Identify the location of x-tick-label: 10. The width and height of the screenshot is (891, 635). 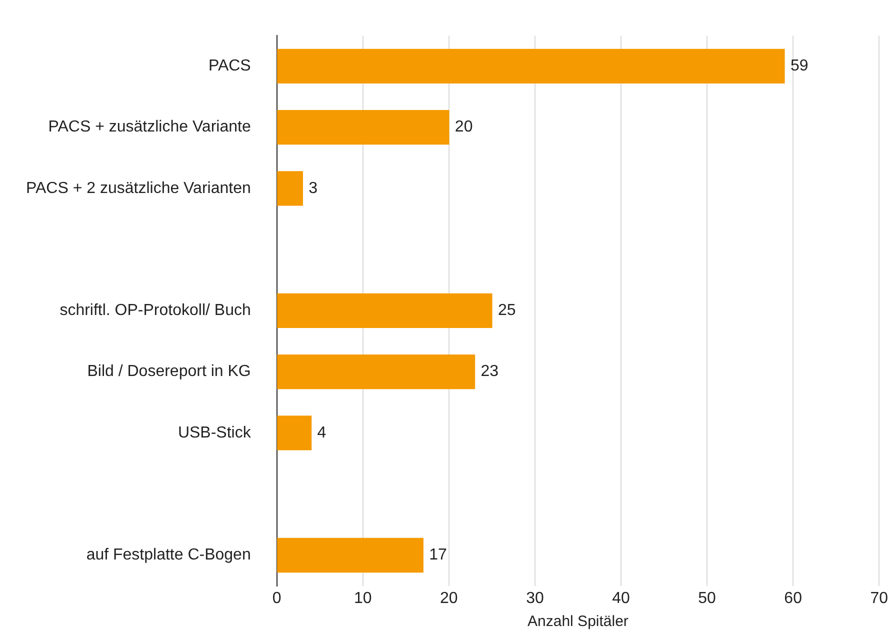
(363, 598).